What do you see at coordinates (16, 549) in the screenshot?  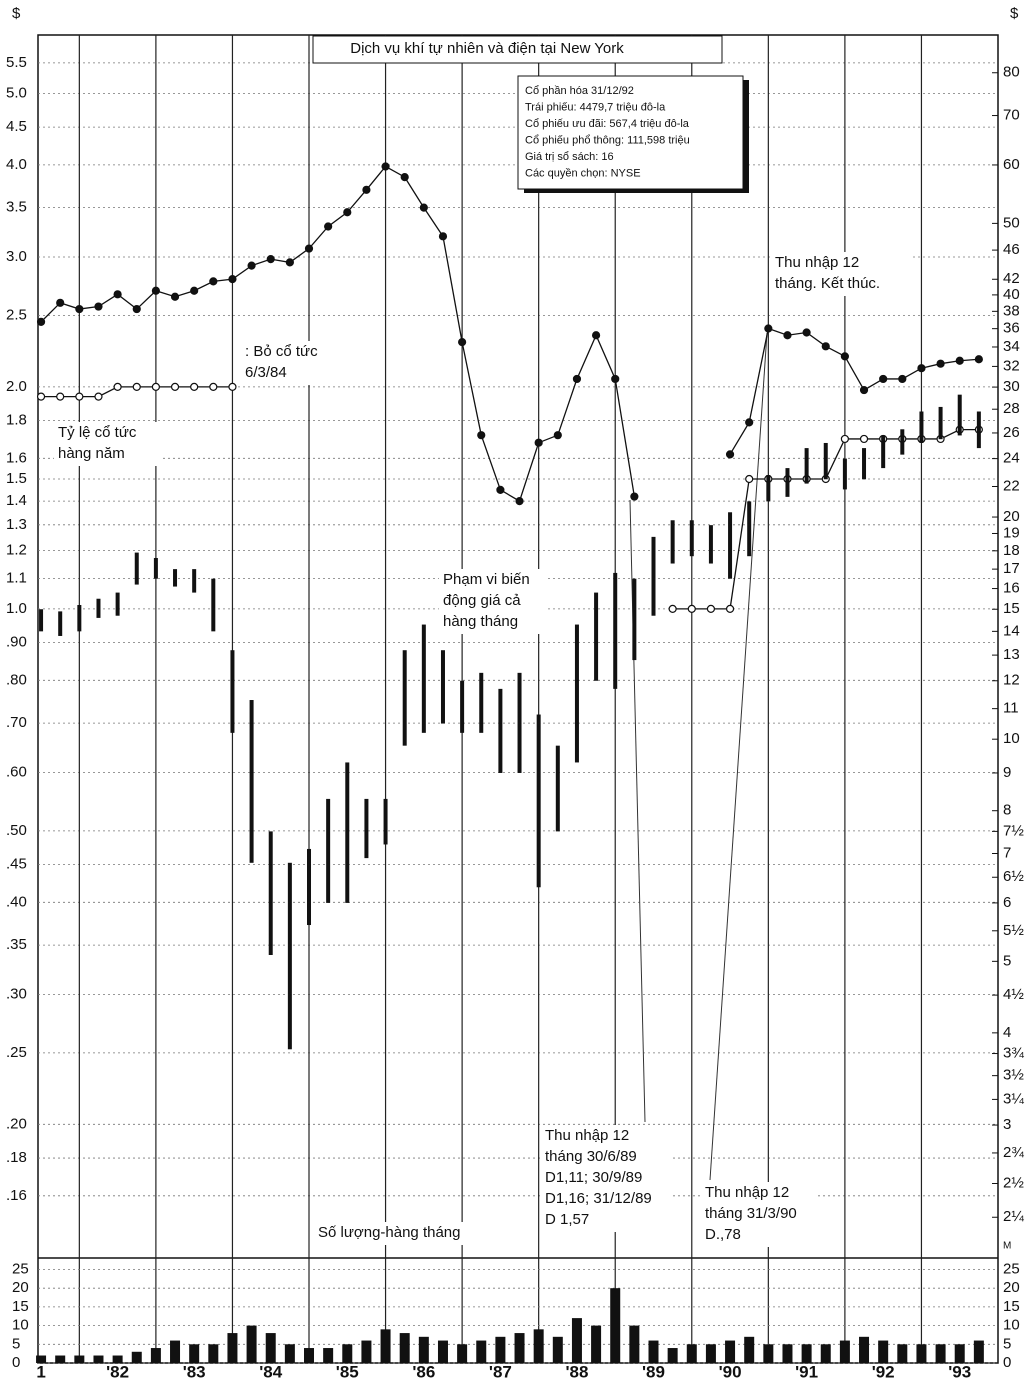 I see `y-tick-label: 1.2` at bounding box center [16, 549].